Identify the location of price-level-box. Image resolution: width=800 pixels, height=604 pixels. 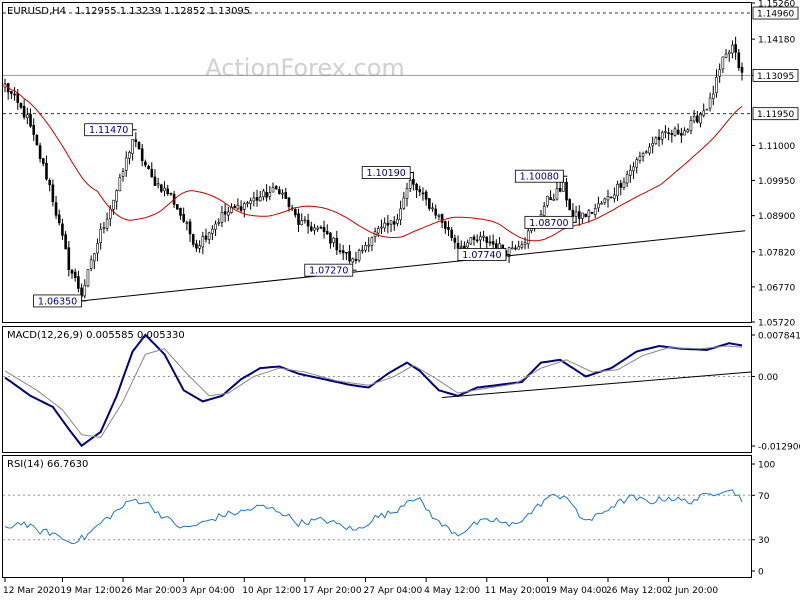
(775, 13).